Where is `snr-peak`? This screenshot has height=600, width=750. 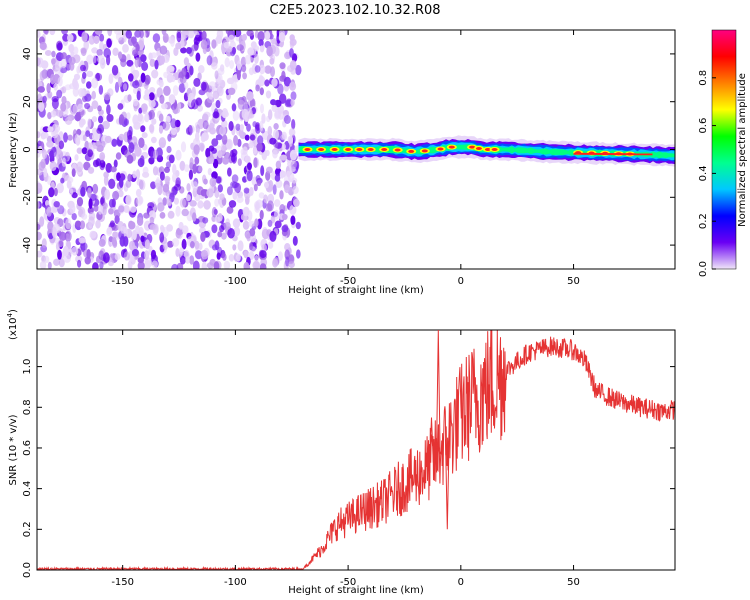 snr-peak is located at coordinates (438, 392).